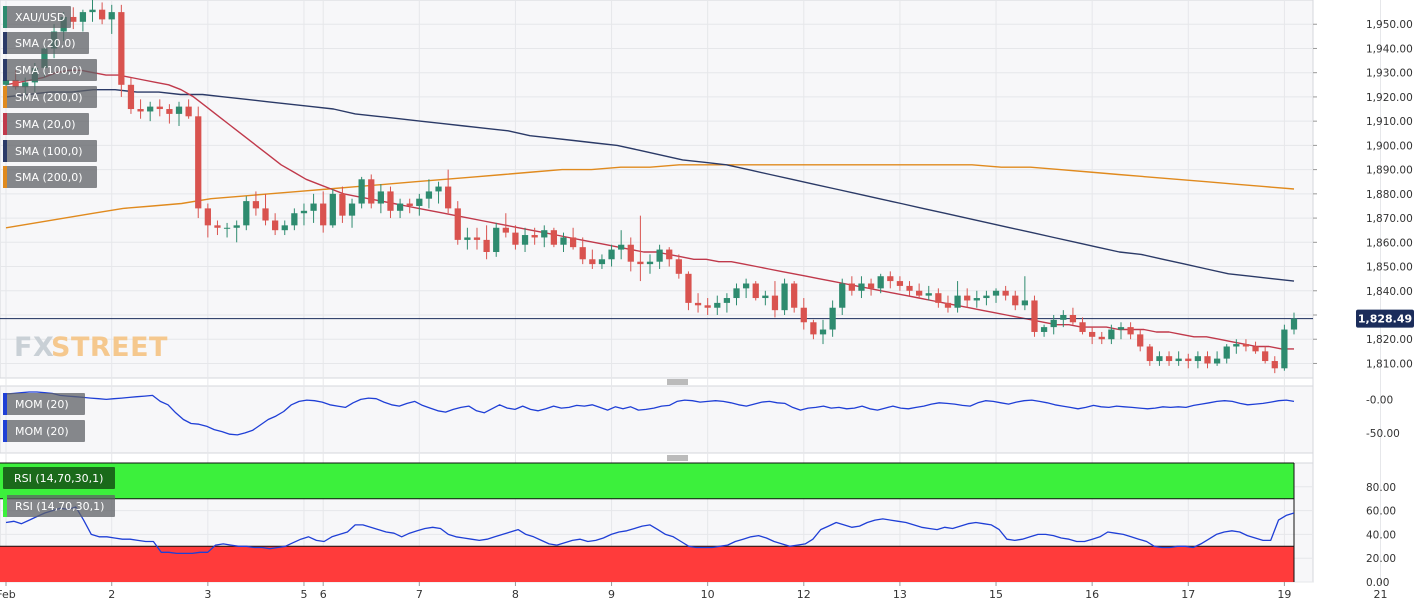 This screenshot has height=607, width=1427. Describe the element at coordinates (1377, 583) in the screenshot. I see `rsi-tick-label: 0.00` at that location.